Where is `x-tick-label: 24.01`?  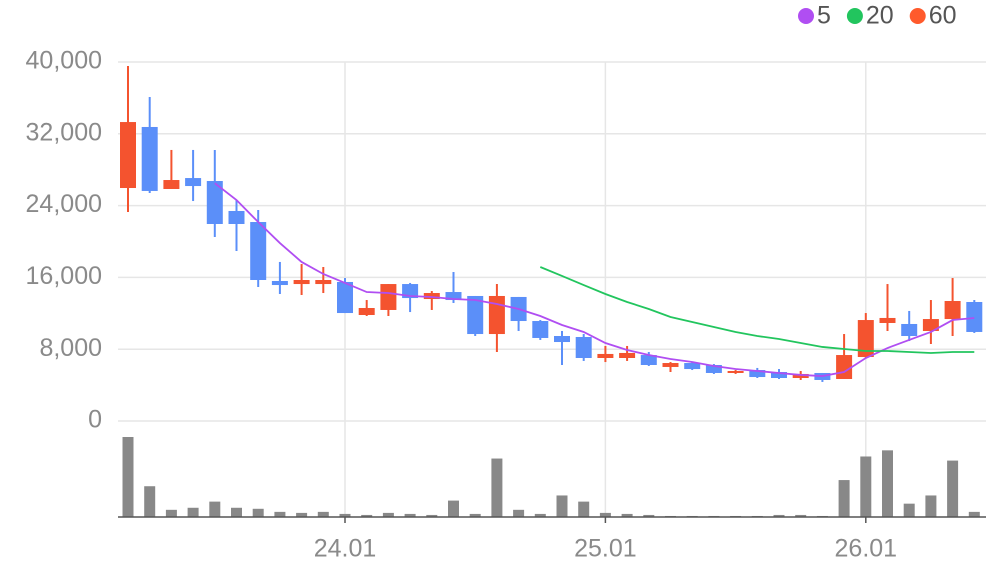 x-tick-label: 24.01 is located at coordinates (345, 549).